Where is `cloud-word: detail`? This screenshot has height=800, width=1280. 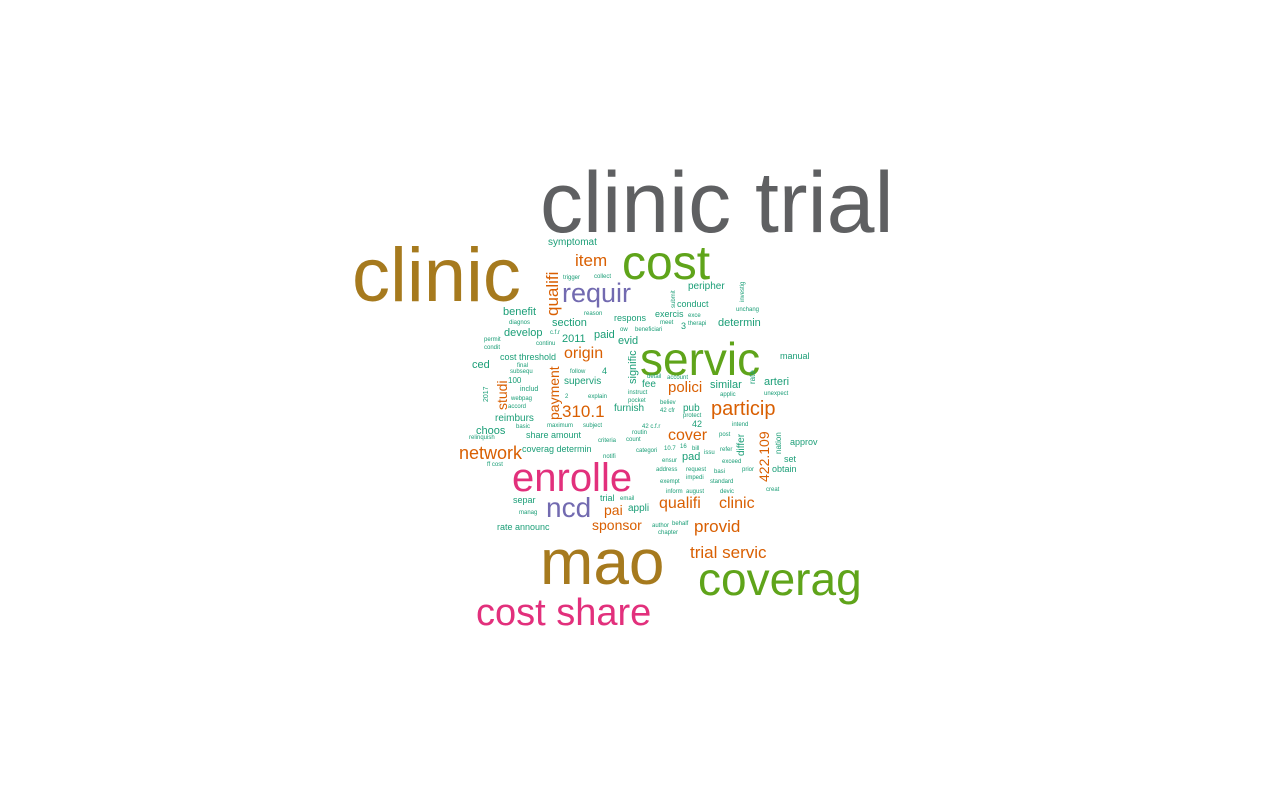 cloud-word: detail is located at coordinates (654, 377).